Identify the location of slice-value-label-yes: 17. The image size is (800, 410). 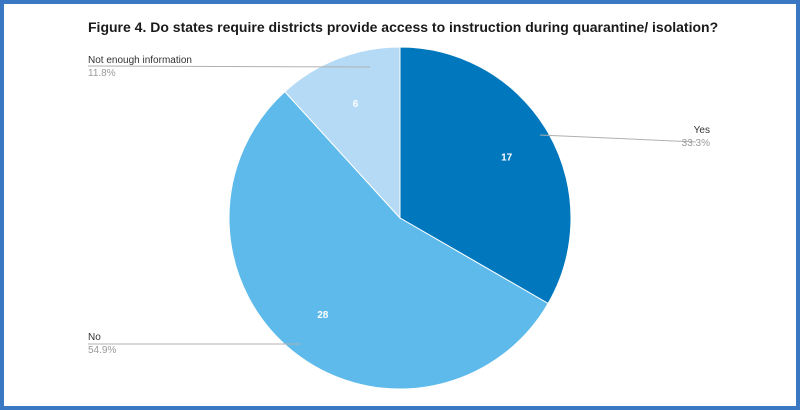
(507, 157).